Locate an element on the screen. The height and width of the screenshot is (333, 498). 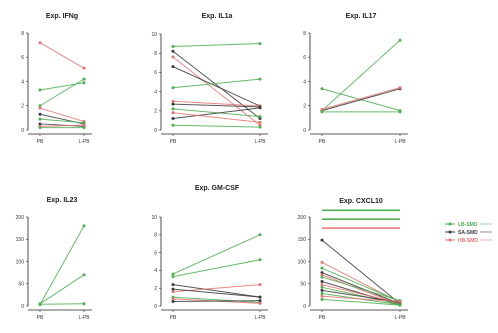
y-tick-label: 10 is located at coordinates (154, 35).